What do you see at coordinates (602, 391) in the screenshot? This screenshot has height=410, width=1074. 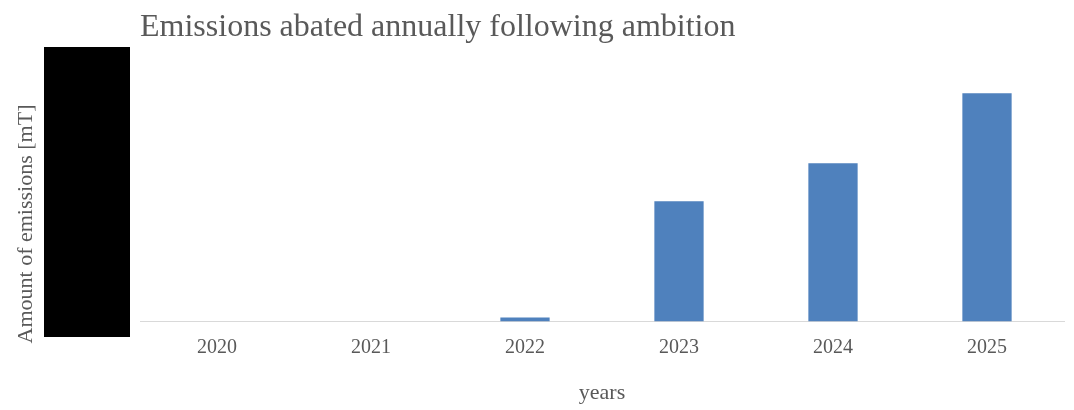 I see `x-axis-title: years` at bounding box center [602, 391].